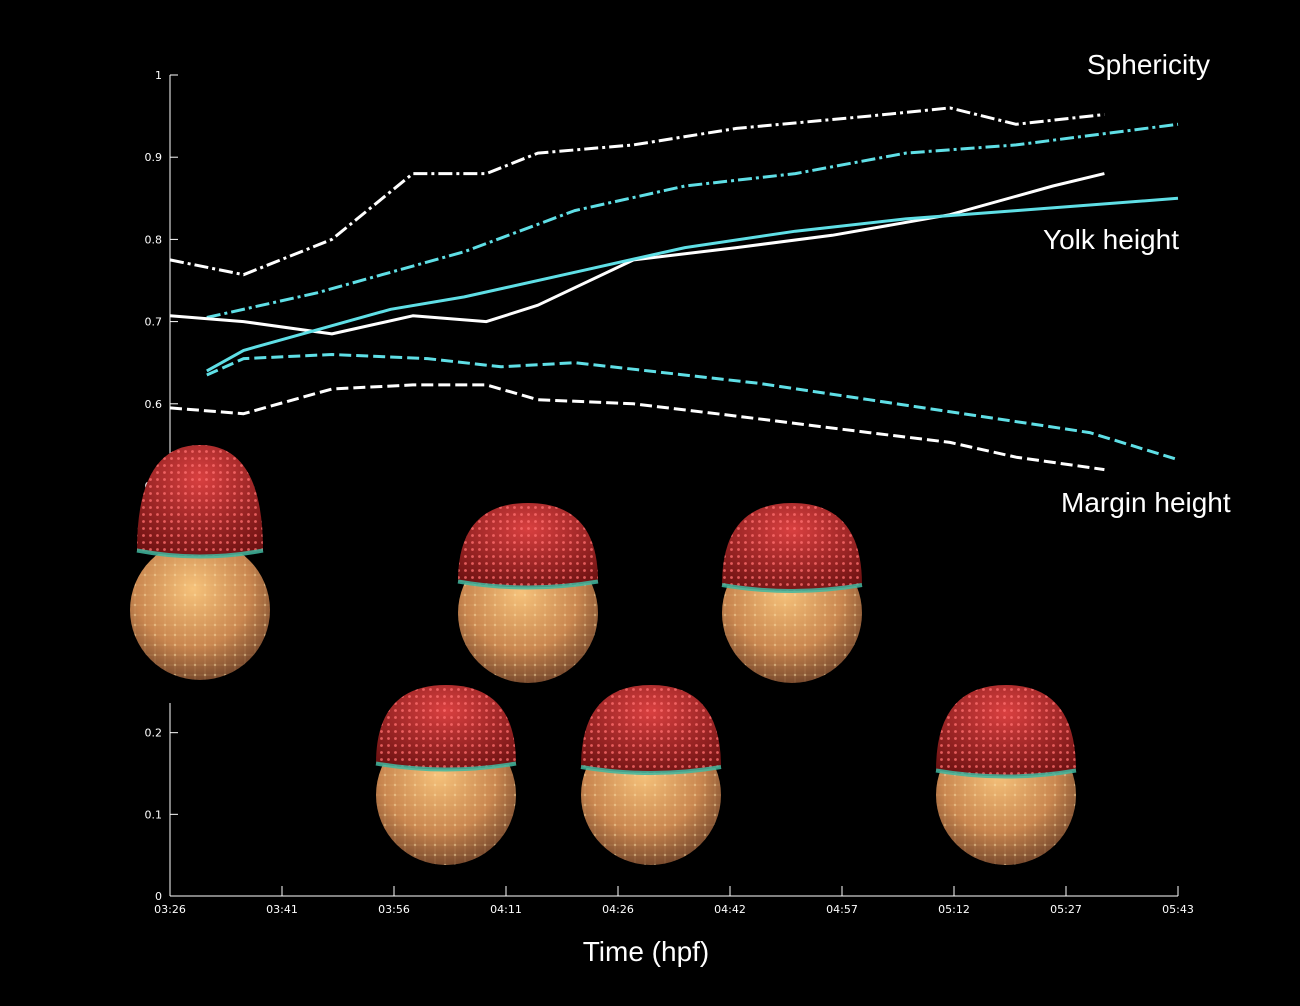 The height and width of the screenshot is (1006, 1300). What do you see at coordinates (842, 909) in the screenshot?
I see `x-tick-label: 04:57` at bounding box center [842, 909].